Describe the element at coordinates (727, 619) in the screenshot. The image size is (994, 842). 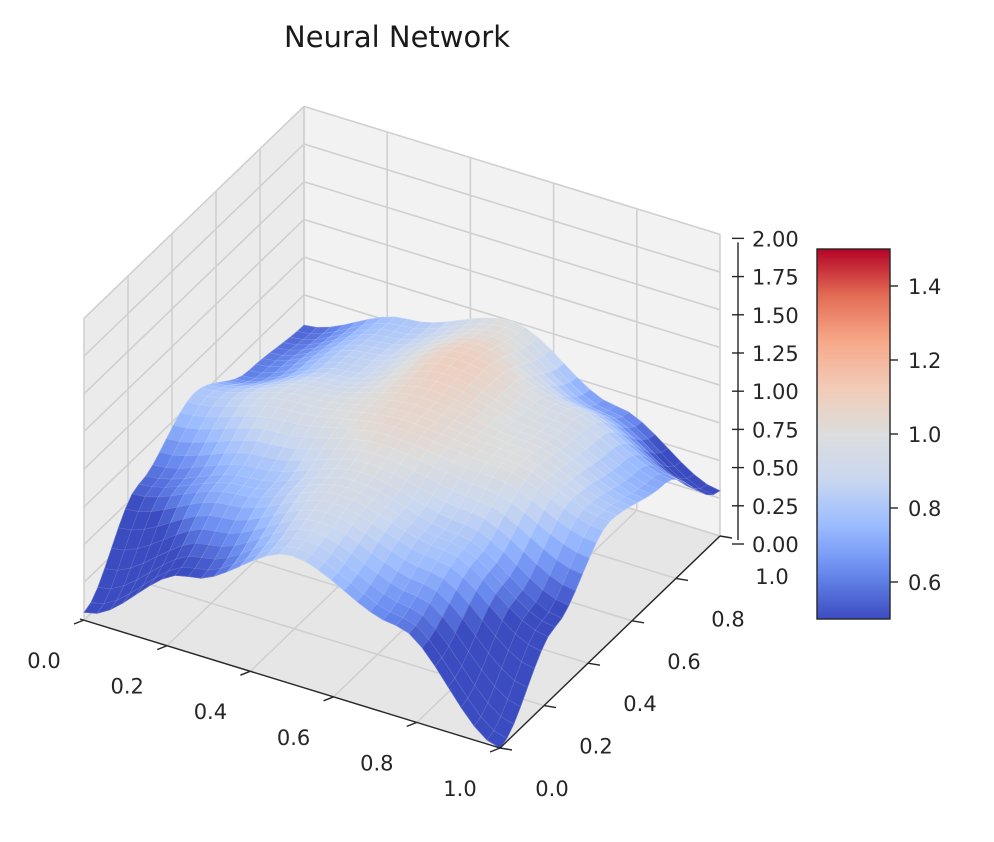
I see `y-tick-label: 0.8` at that location.